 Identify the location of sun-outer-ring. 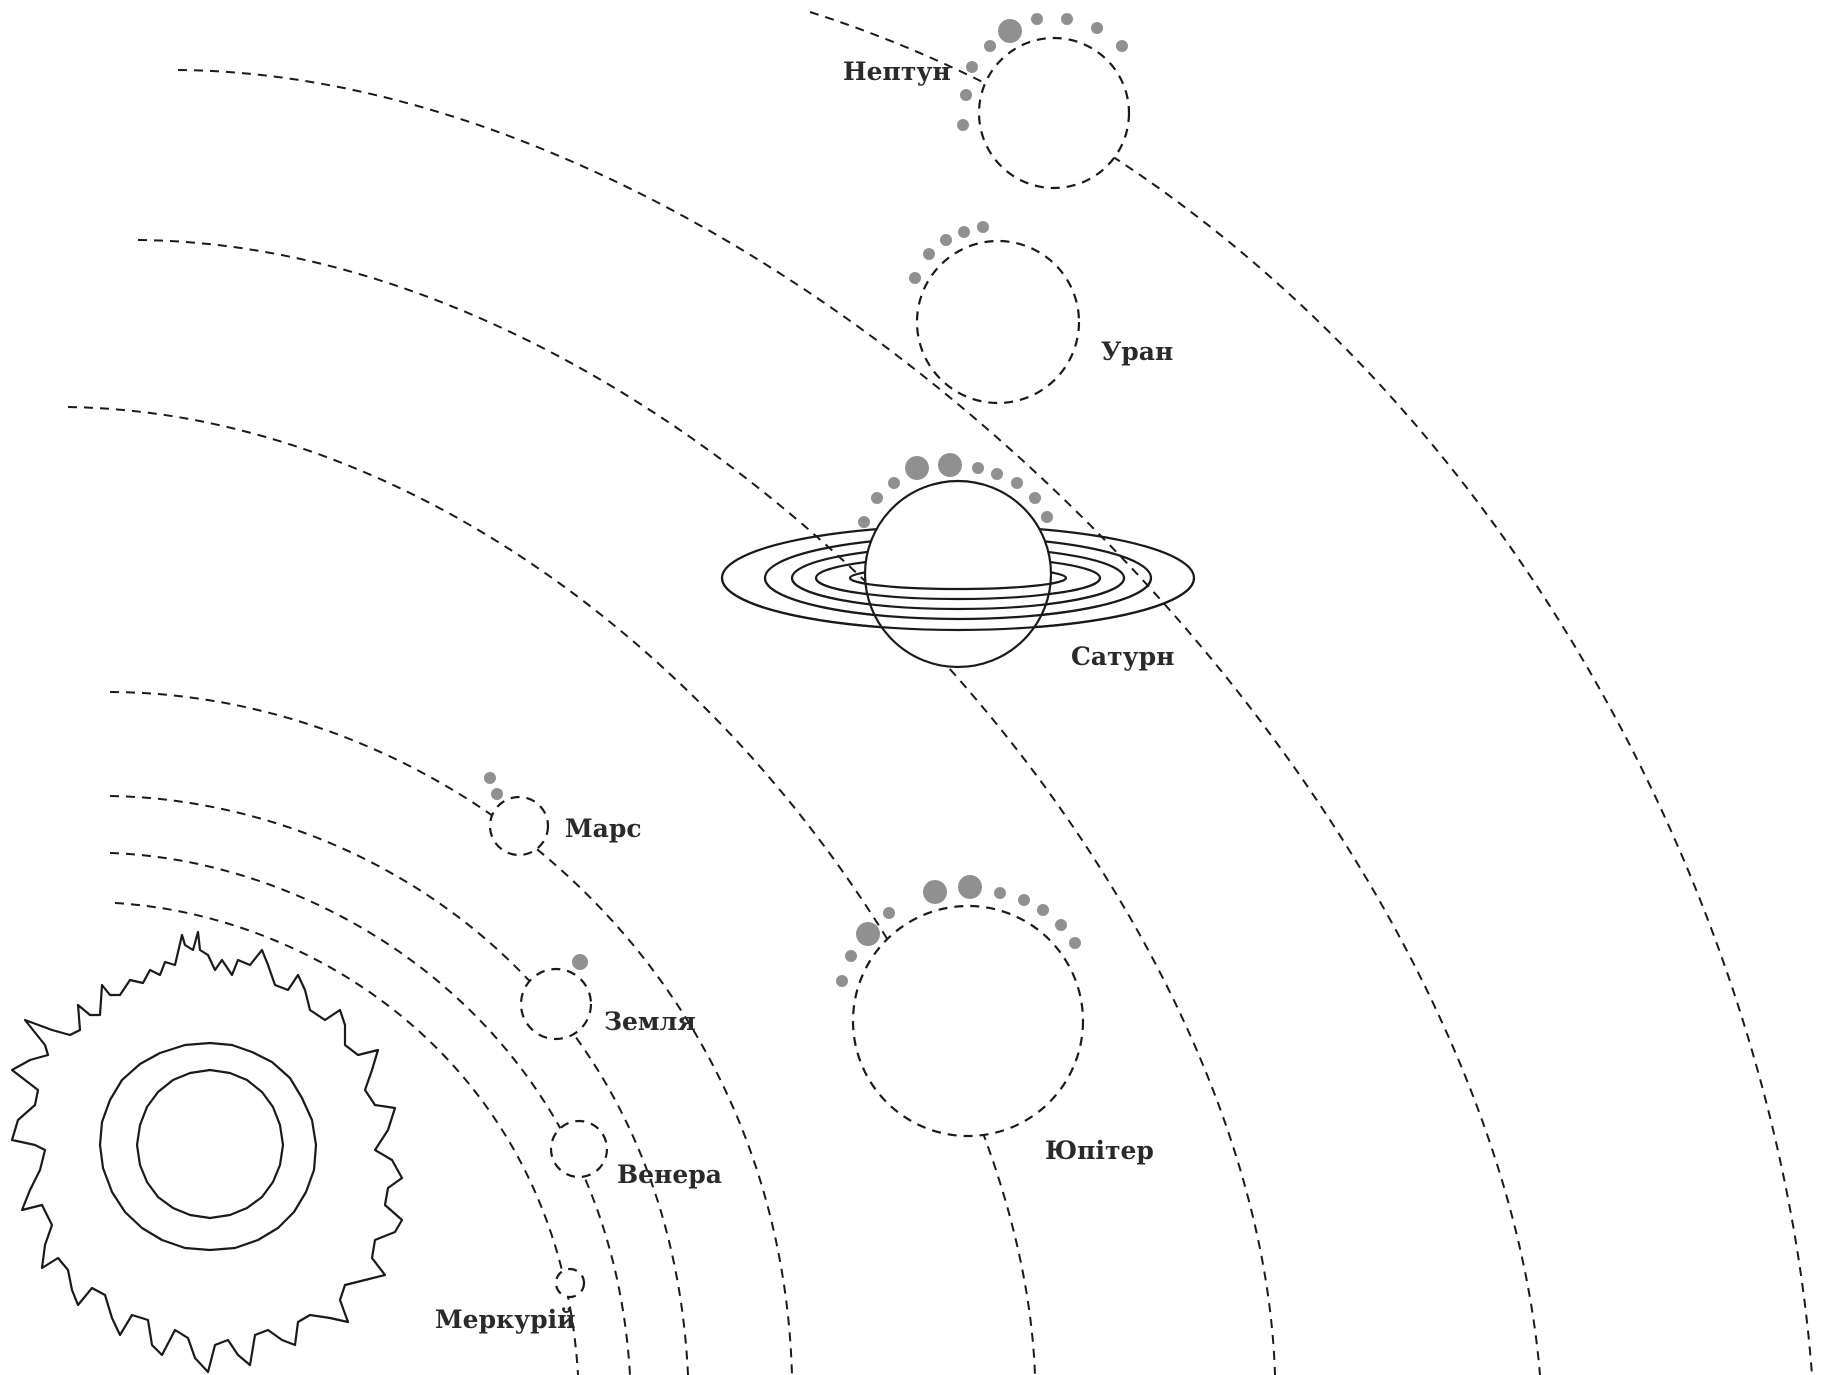
(208, 1146).